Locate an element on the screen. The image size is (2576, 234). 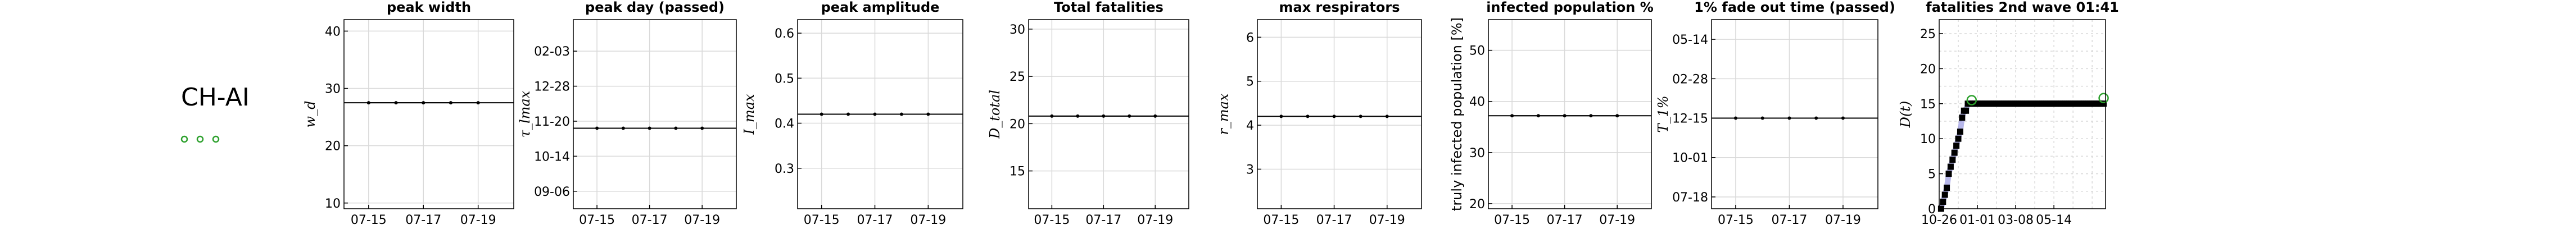
chart-panel-5: 3 4 5 6 07-15 07-17 07-19 max respirators r_max is located at coordinates (1319, 113).